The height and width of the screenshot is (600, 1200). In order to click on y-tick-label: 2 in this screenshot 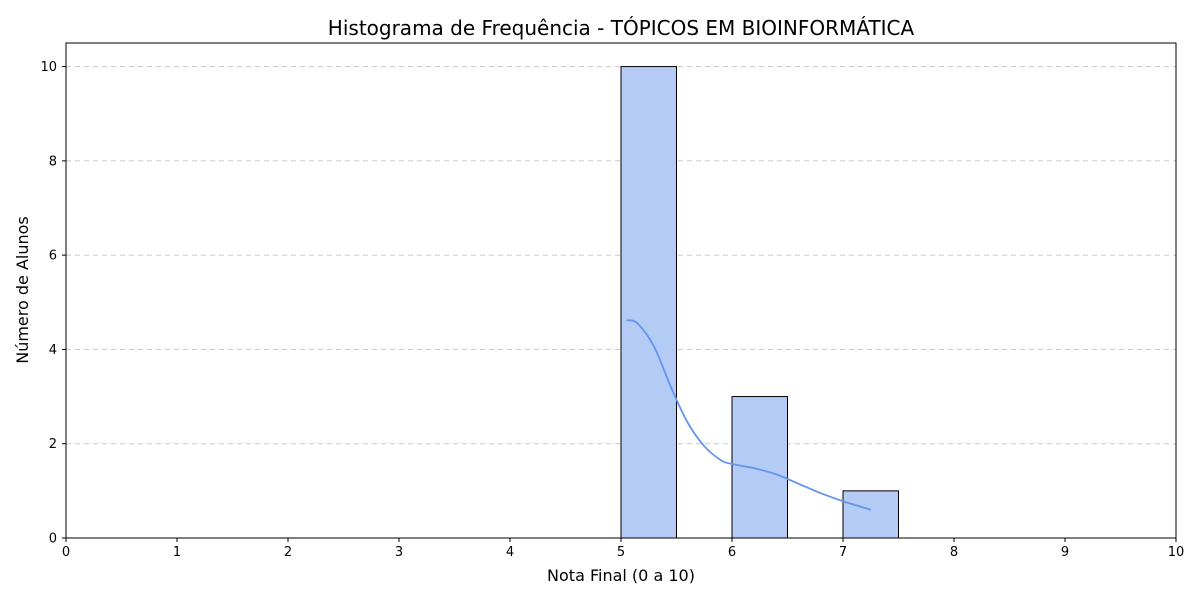, I will do `click(53, 444)`.